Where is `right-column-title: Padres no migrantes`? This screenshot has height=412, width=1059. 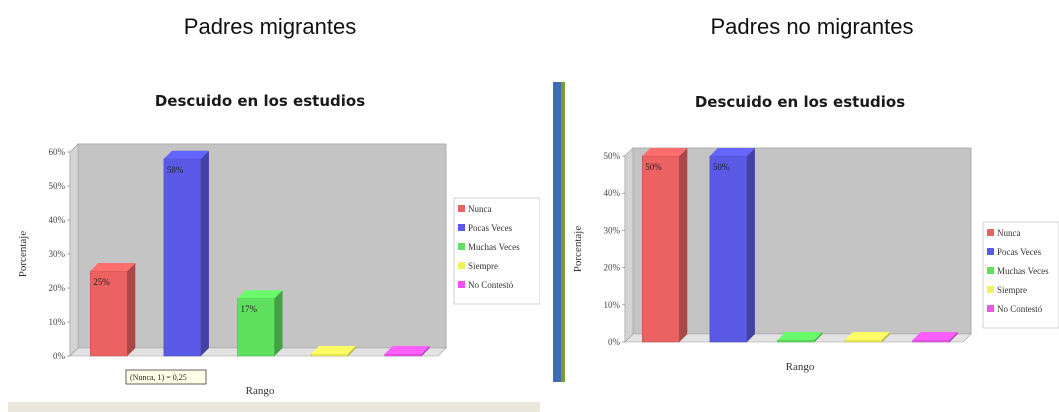
right-column-title: Padres no migrantes is located at coordinates (812, 26).